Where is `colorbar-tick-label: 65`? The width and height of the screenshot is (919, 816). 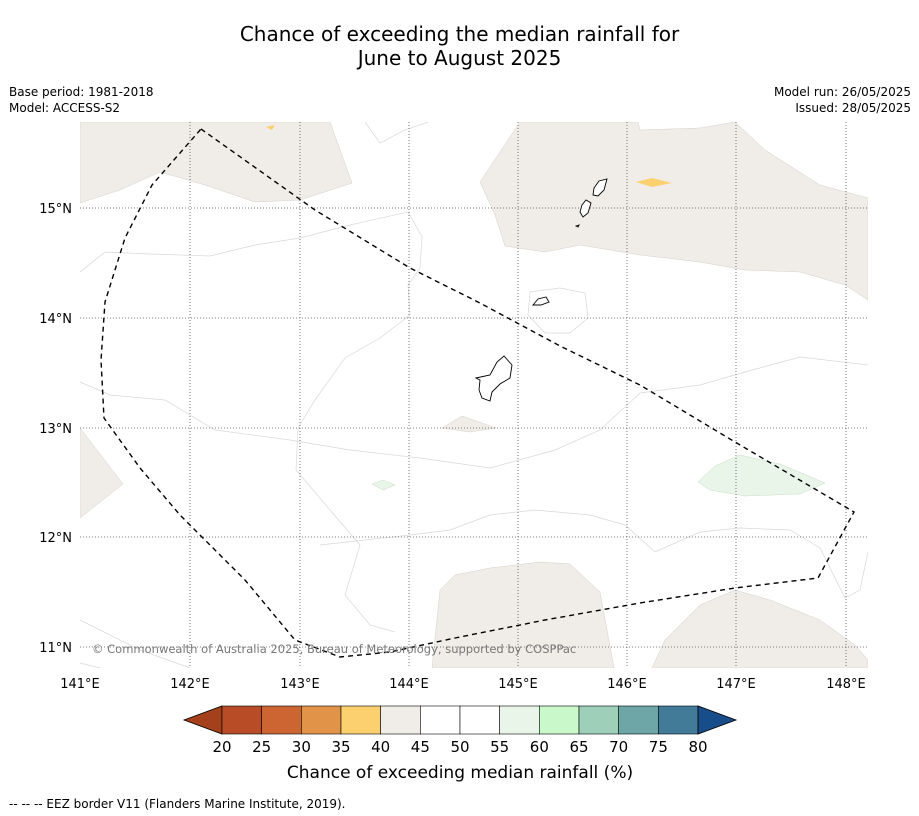
colorbar-tick-label: 65 is located at coordinates (578, 747).